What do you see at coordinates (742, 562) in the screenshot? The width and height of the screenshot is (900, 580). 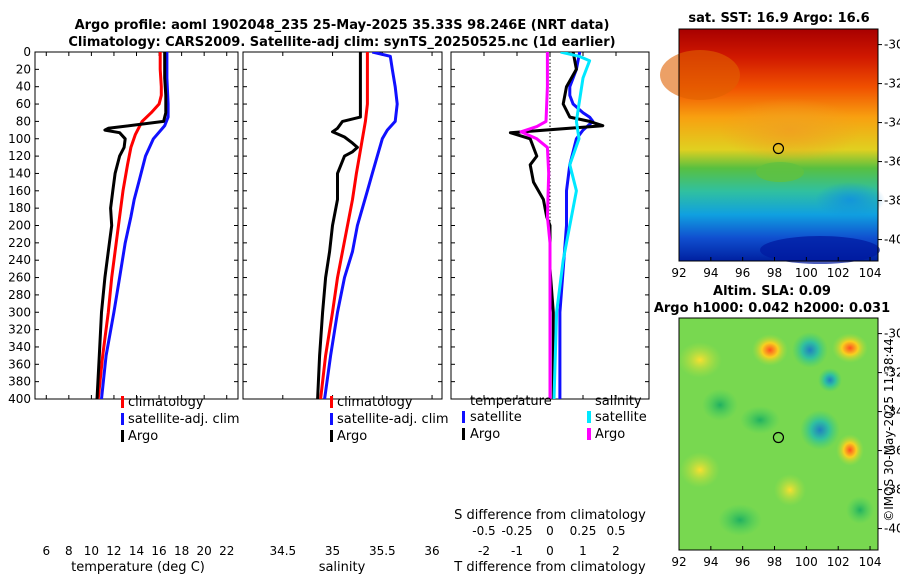 I see `map-x-tick-label: 96` at bounding box center [742, 562].